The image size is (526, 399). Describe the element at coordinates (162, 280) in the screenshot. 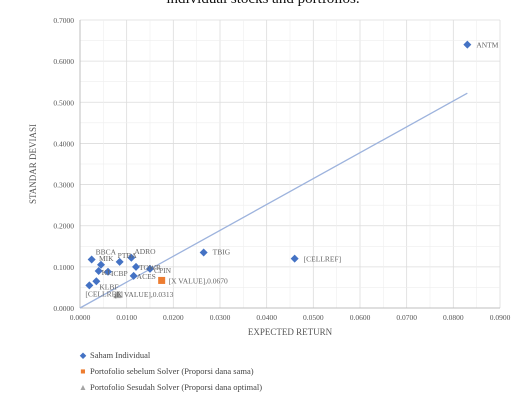

I see `data-point-equal-portfolio` at that location.